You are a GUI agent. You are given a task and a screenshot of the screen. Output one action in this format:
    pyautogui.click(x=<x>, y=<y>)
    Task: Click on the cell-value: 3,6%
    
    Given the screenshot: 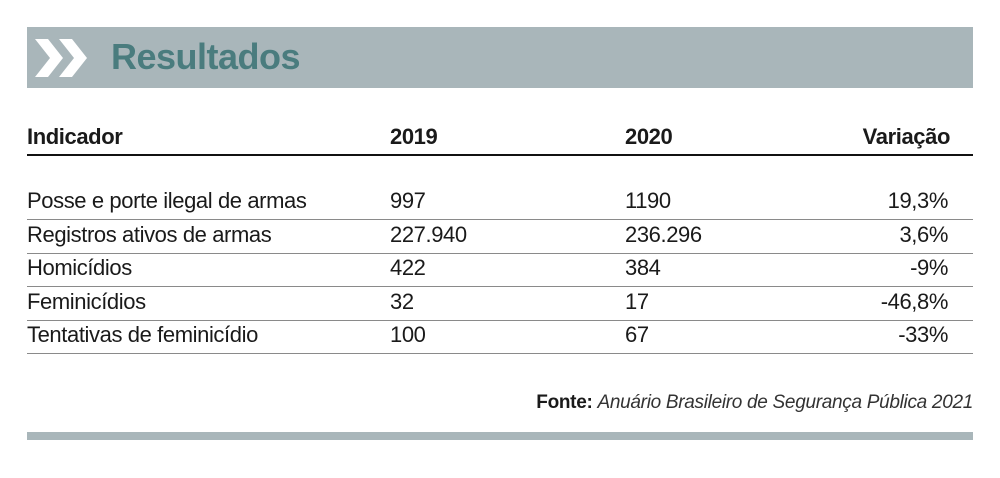 What is the action you would take?
    pyautogui.click(x=923, y=234)
    